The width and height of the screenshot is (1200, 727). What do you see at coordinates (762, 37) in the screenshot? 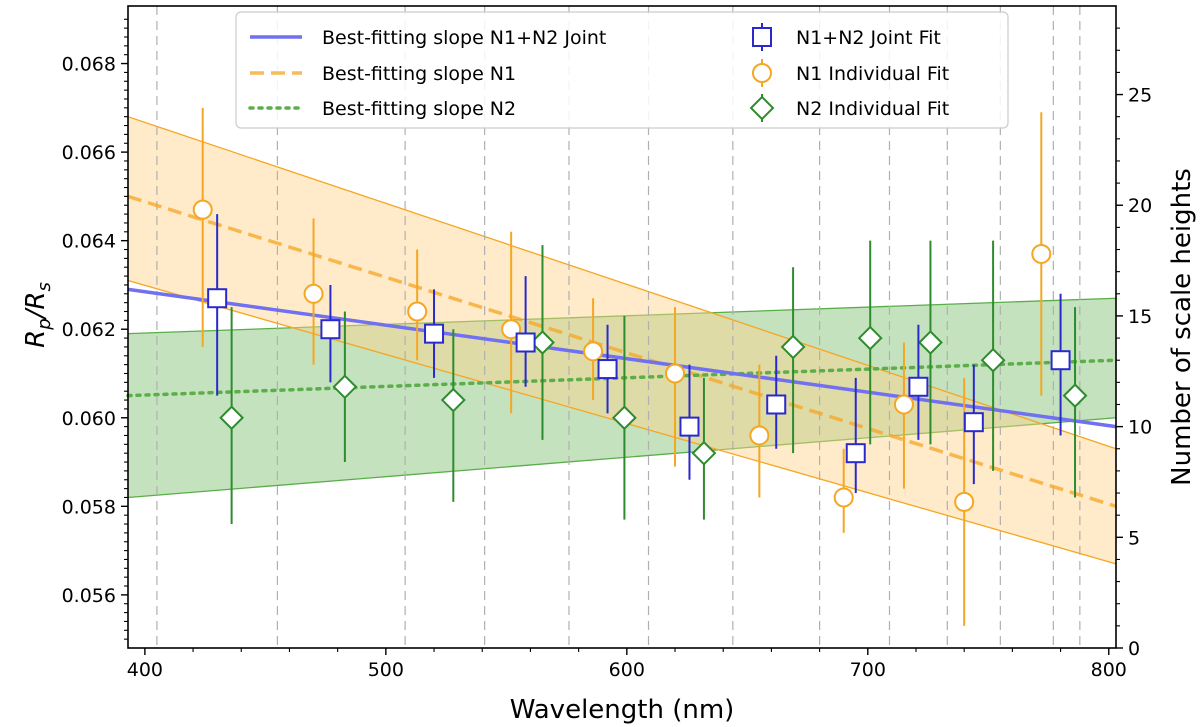
I see `legend-handle-joint-fit-marker` at bounding box center [762, 37].